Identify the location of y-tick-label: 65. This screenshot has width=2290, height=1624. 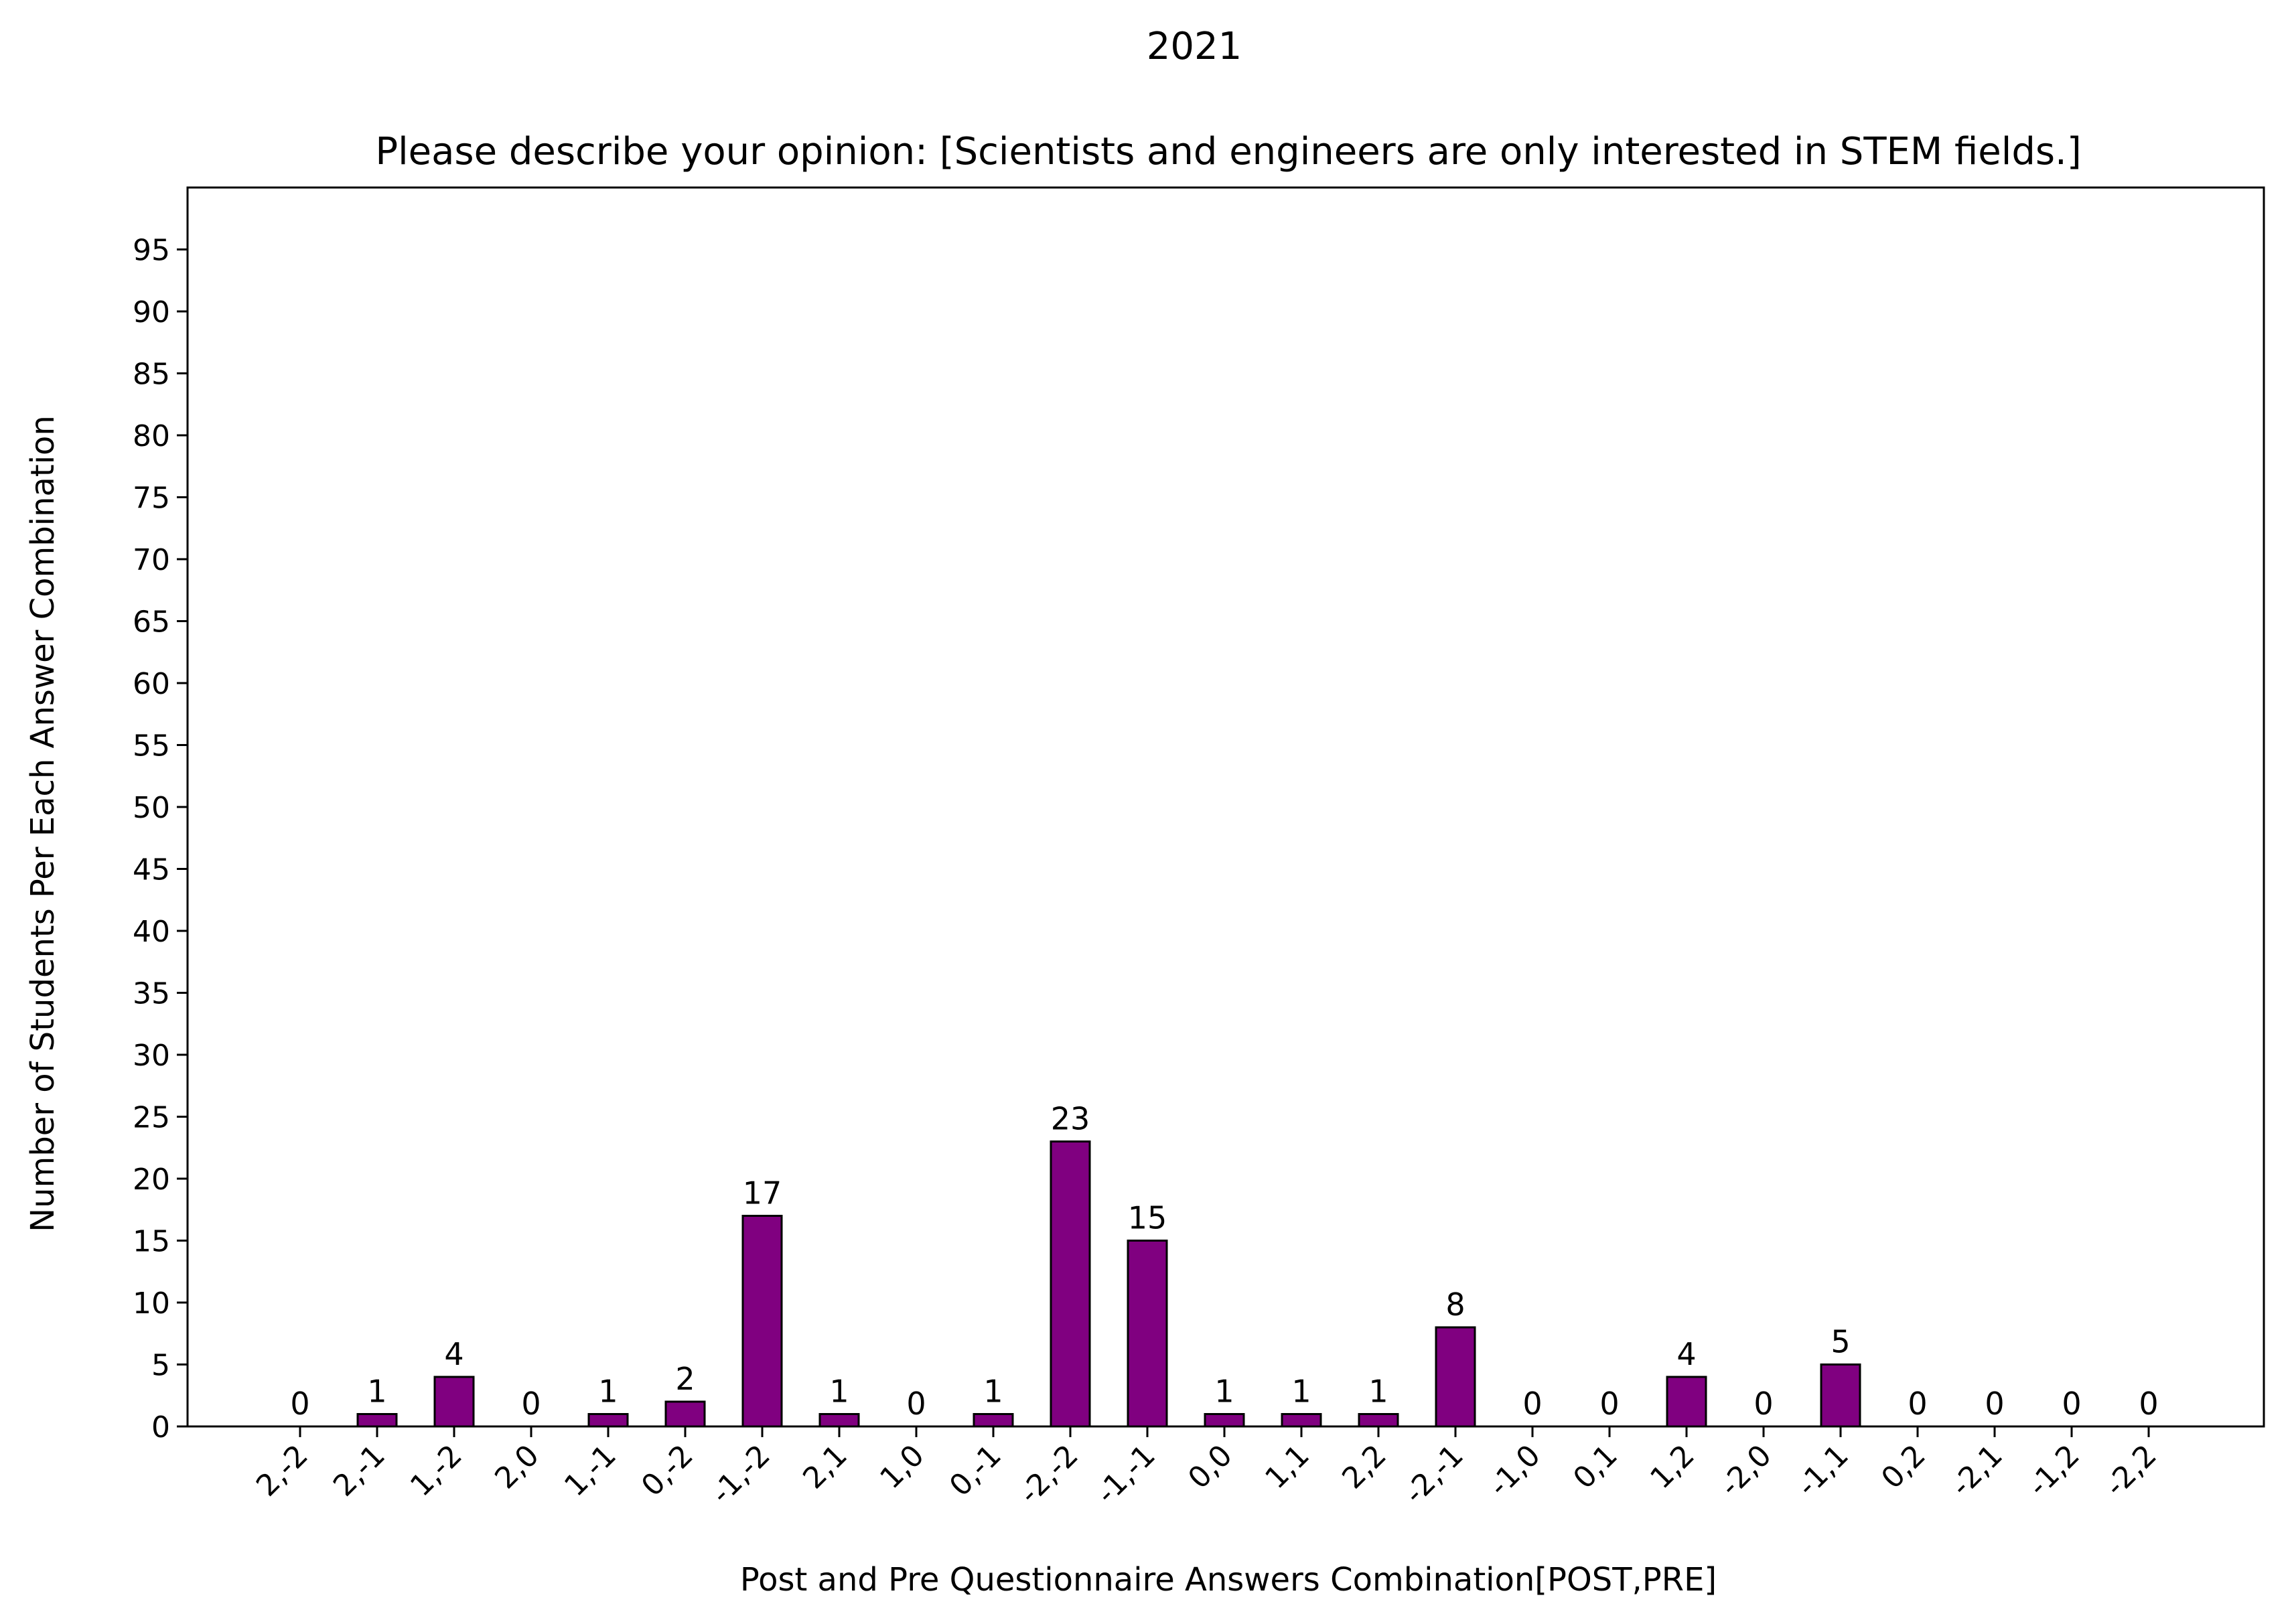
(151, 622).